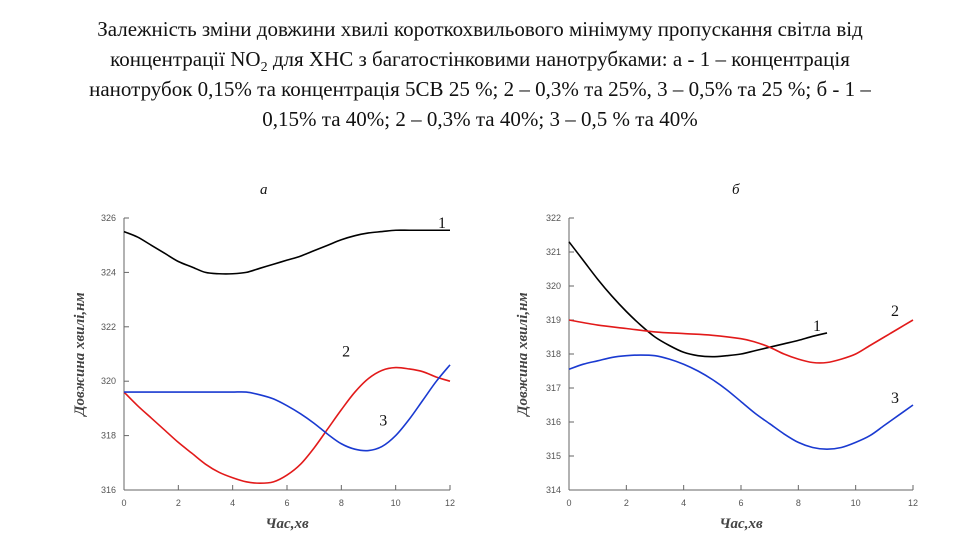 The image size is (960, 540). Describe the element at coordinates (553, 388) in the screenshot. I see `y-tick-label: 317` at that location.